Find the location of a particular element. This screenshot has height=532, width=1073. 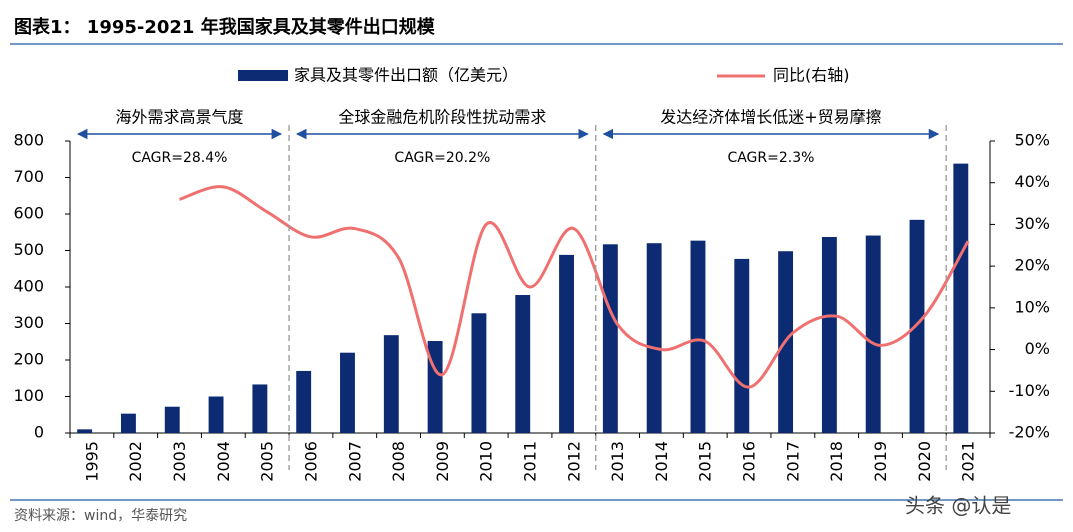

period-label: 发达经济体增长低迷+贸易摩擦 is located at coordinates (770, 117).